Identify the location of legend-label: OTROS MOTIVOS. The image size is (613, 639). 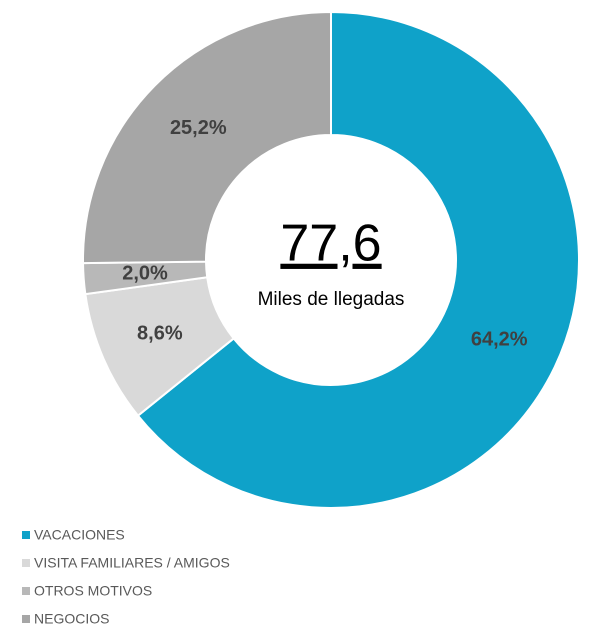
(93, 591).